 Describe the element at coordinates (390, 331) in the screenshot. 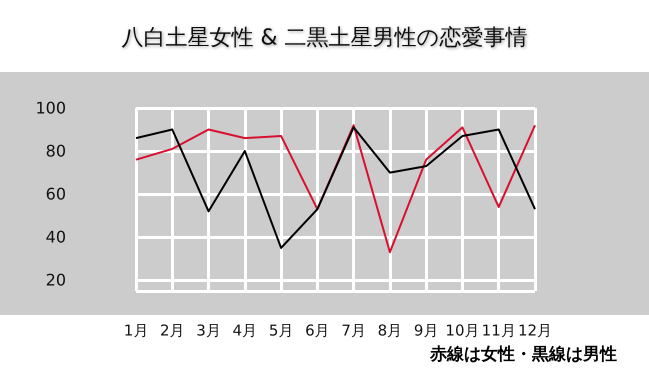

I see `x-tick-label: 8月` at that location.